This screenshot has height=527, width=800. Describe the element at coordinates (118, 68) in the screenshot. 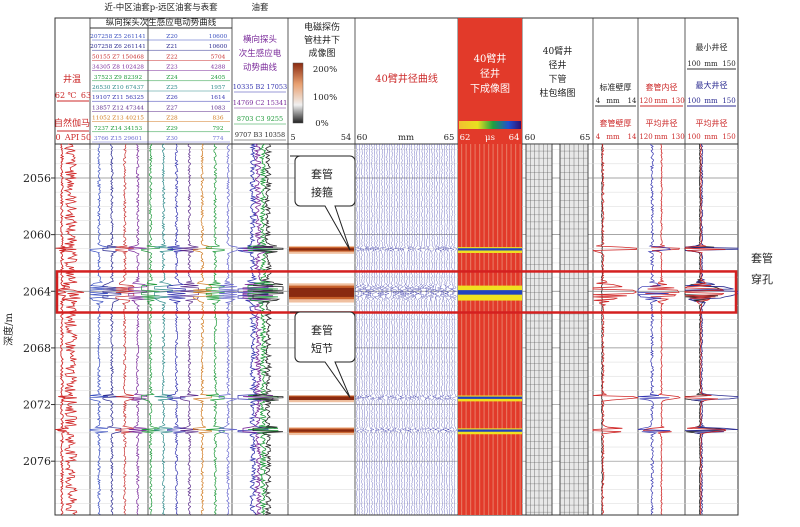

I see `emf-legend-left: 34305 Z8 102428` at that location.